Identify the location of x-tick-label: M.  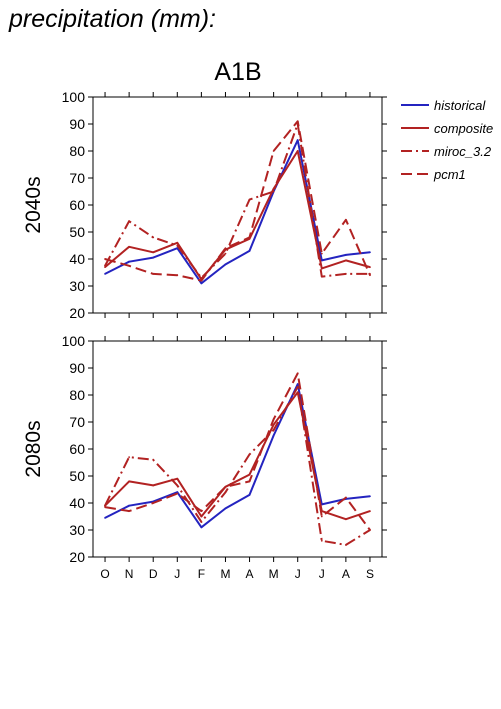
(225, 574).